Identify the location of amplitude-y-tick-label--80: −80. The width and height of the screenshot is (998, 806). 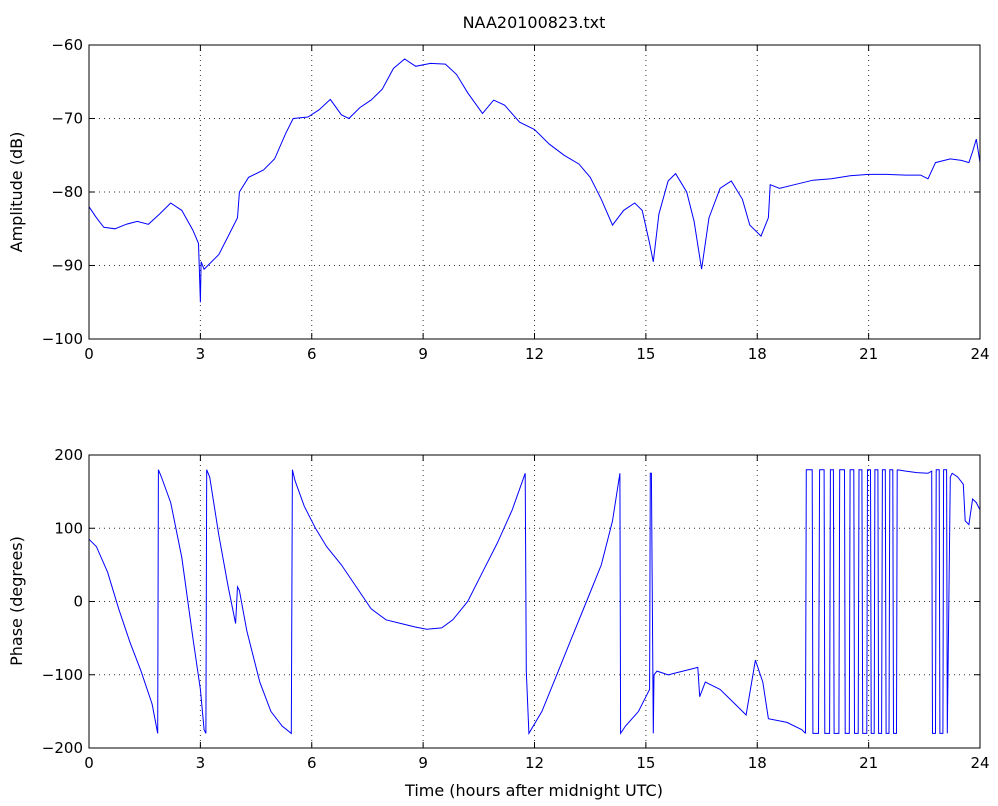
(67, 192).